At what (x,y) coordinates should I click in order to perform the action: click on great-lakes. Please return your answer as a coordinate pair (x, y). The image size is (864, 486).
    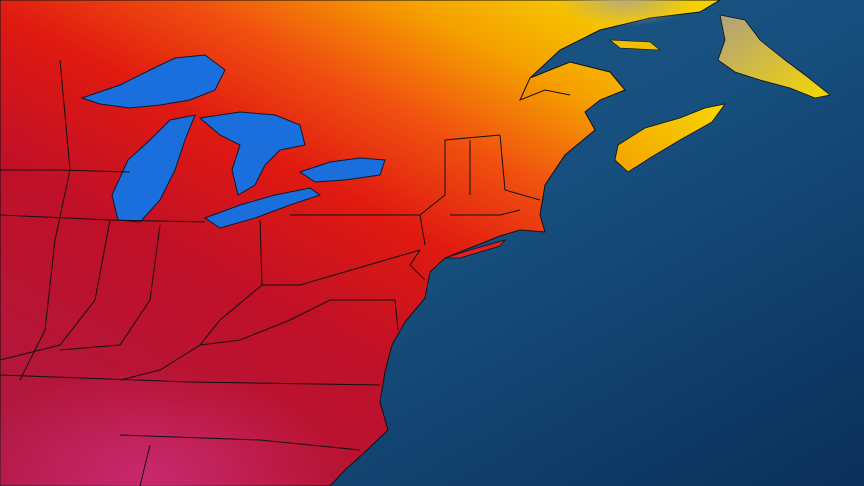
    Looking at the image, I should click on (233, 141).